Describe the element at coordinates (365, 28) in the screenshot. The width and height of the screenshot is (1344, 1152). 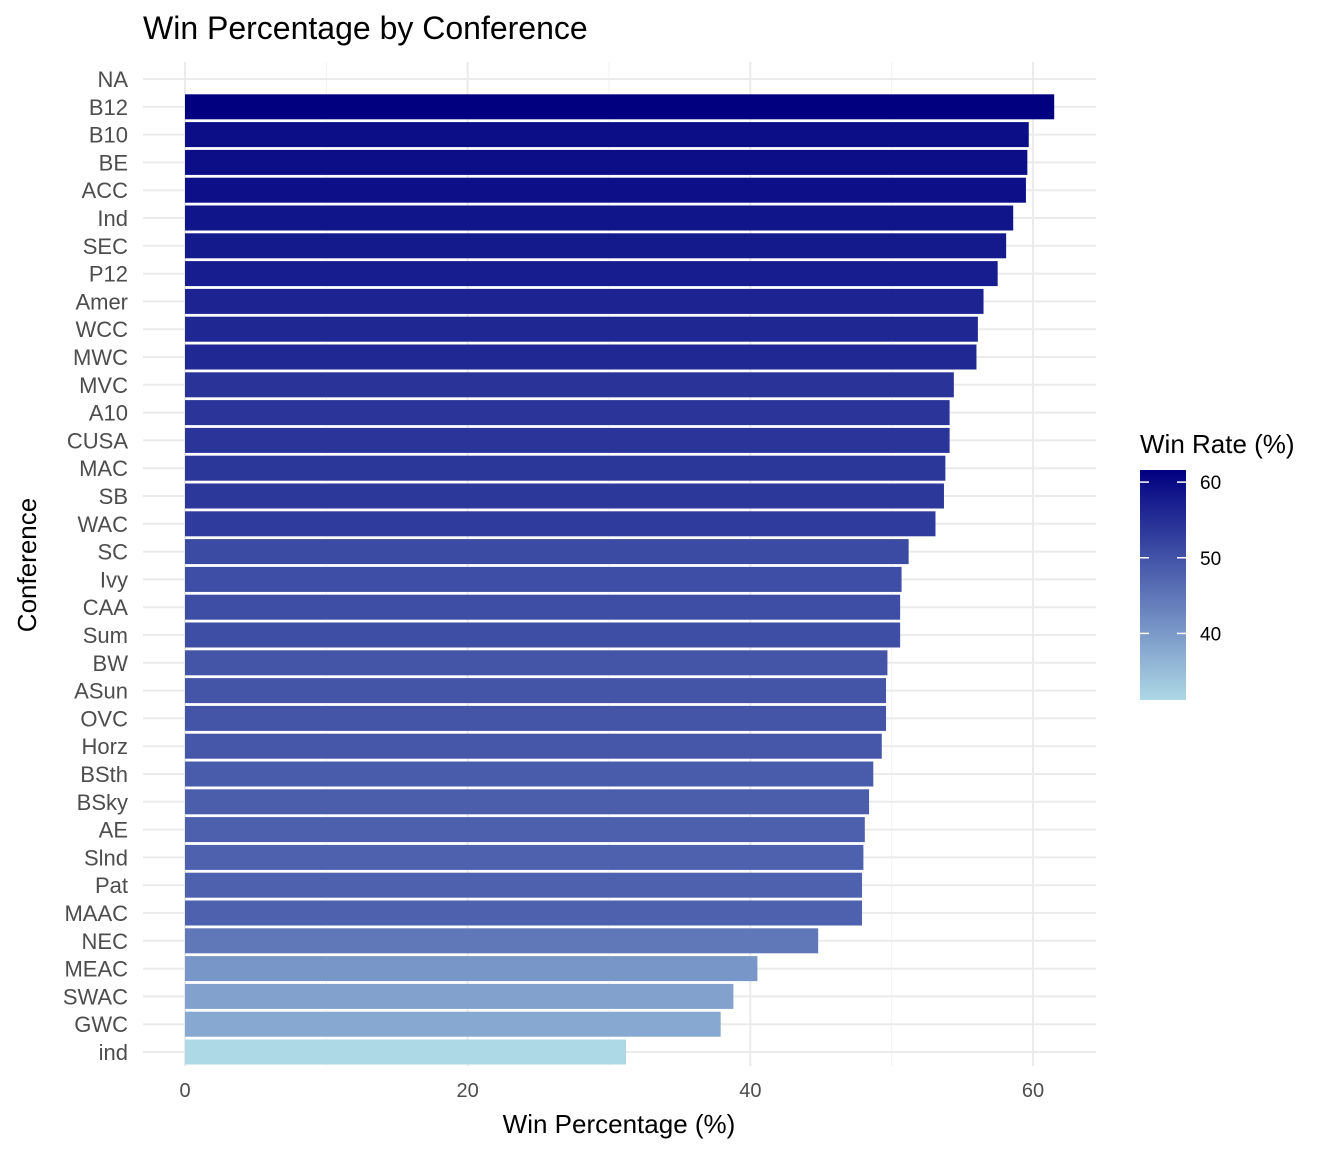
I see `chart-title: Win Percentage by Conference` at that location.